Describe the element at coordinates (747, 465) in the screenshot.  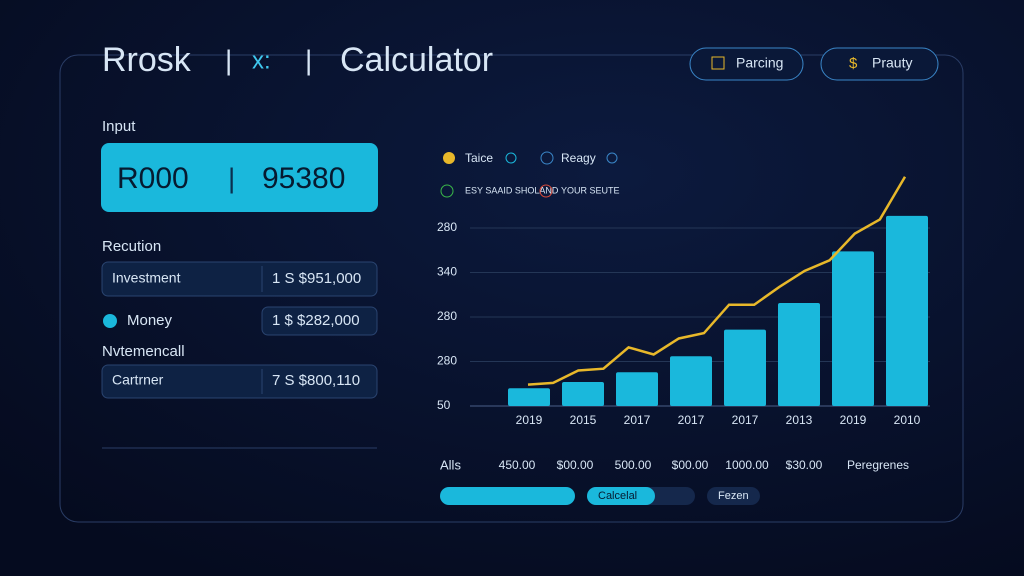
I see `footer-value: 1000.00` at that location.